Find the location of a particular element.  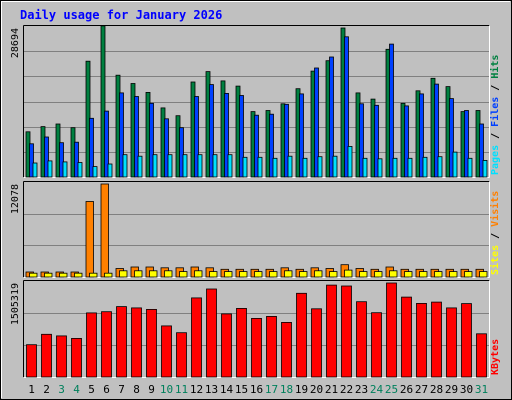

x-tick-label: 15 is located at coordinates (241, 389).